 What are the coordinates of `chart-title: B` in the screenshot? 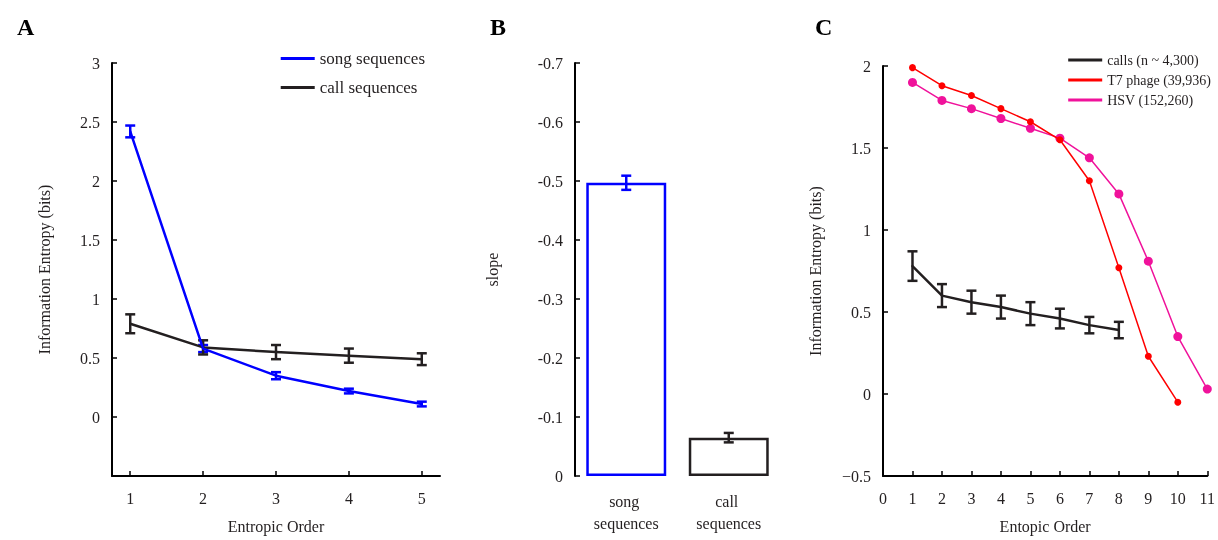 It's located at (498, 27).